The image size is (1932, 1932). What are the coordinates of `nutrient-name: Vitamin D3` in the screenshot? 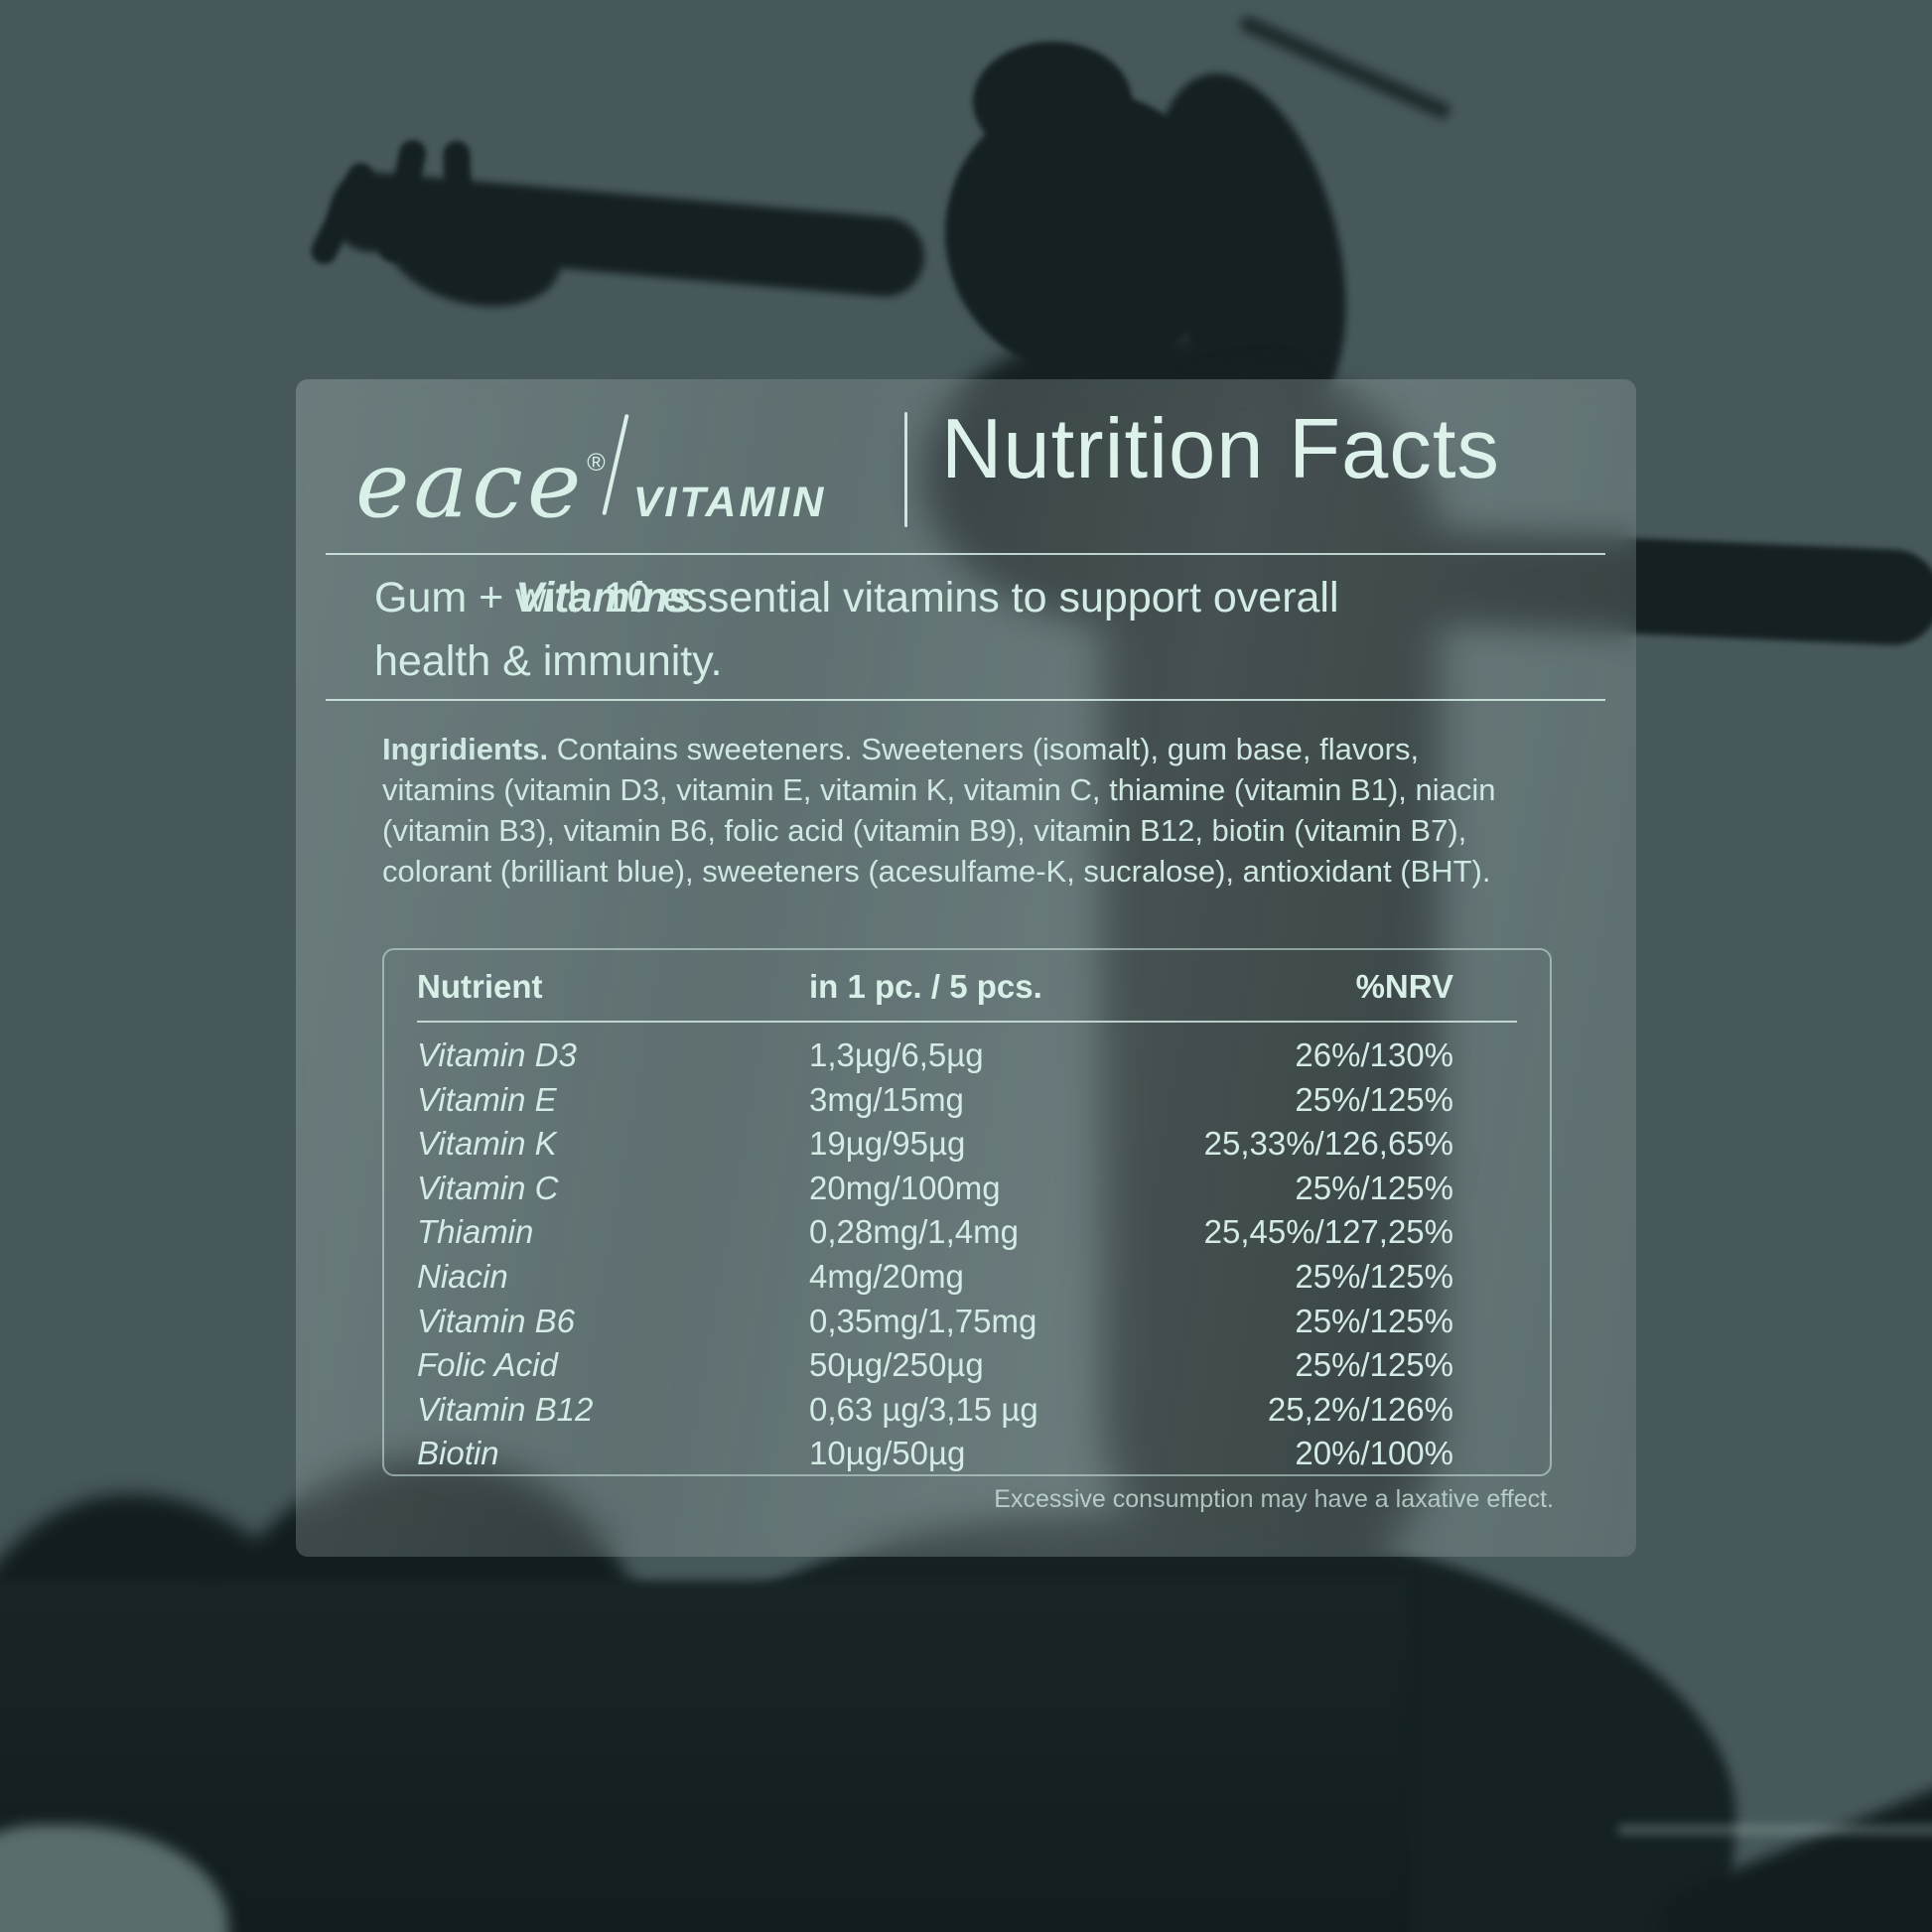 It's located at (497, 1054).